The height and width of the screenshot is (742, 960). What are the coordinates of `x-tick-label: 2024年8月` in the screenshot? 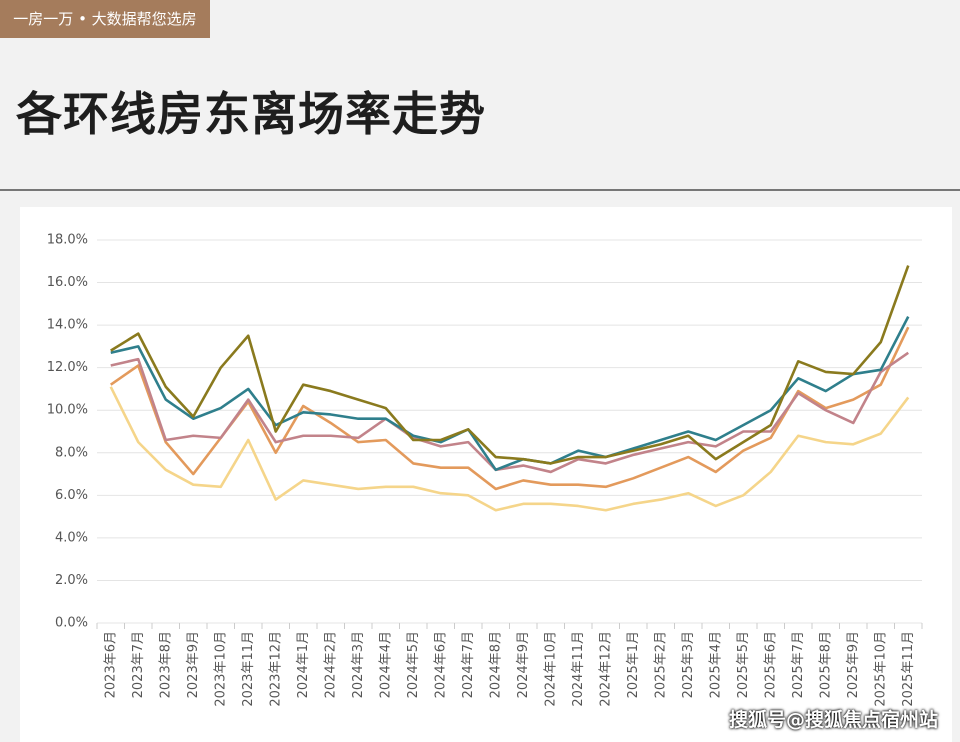 It's located at (495, 664).